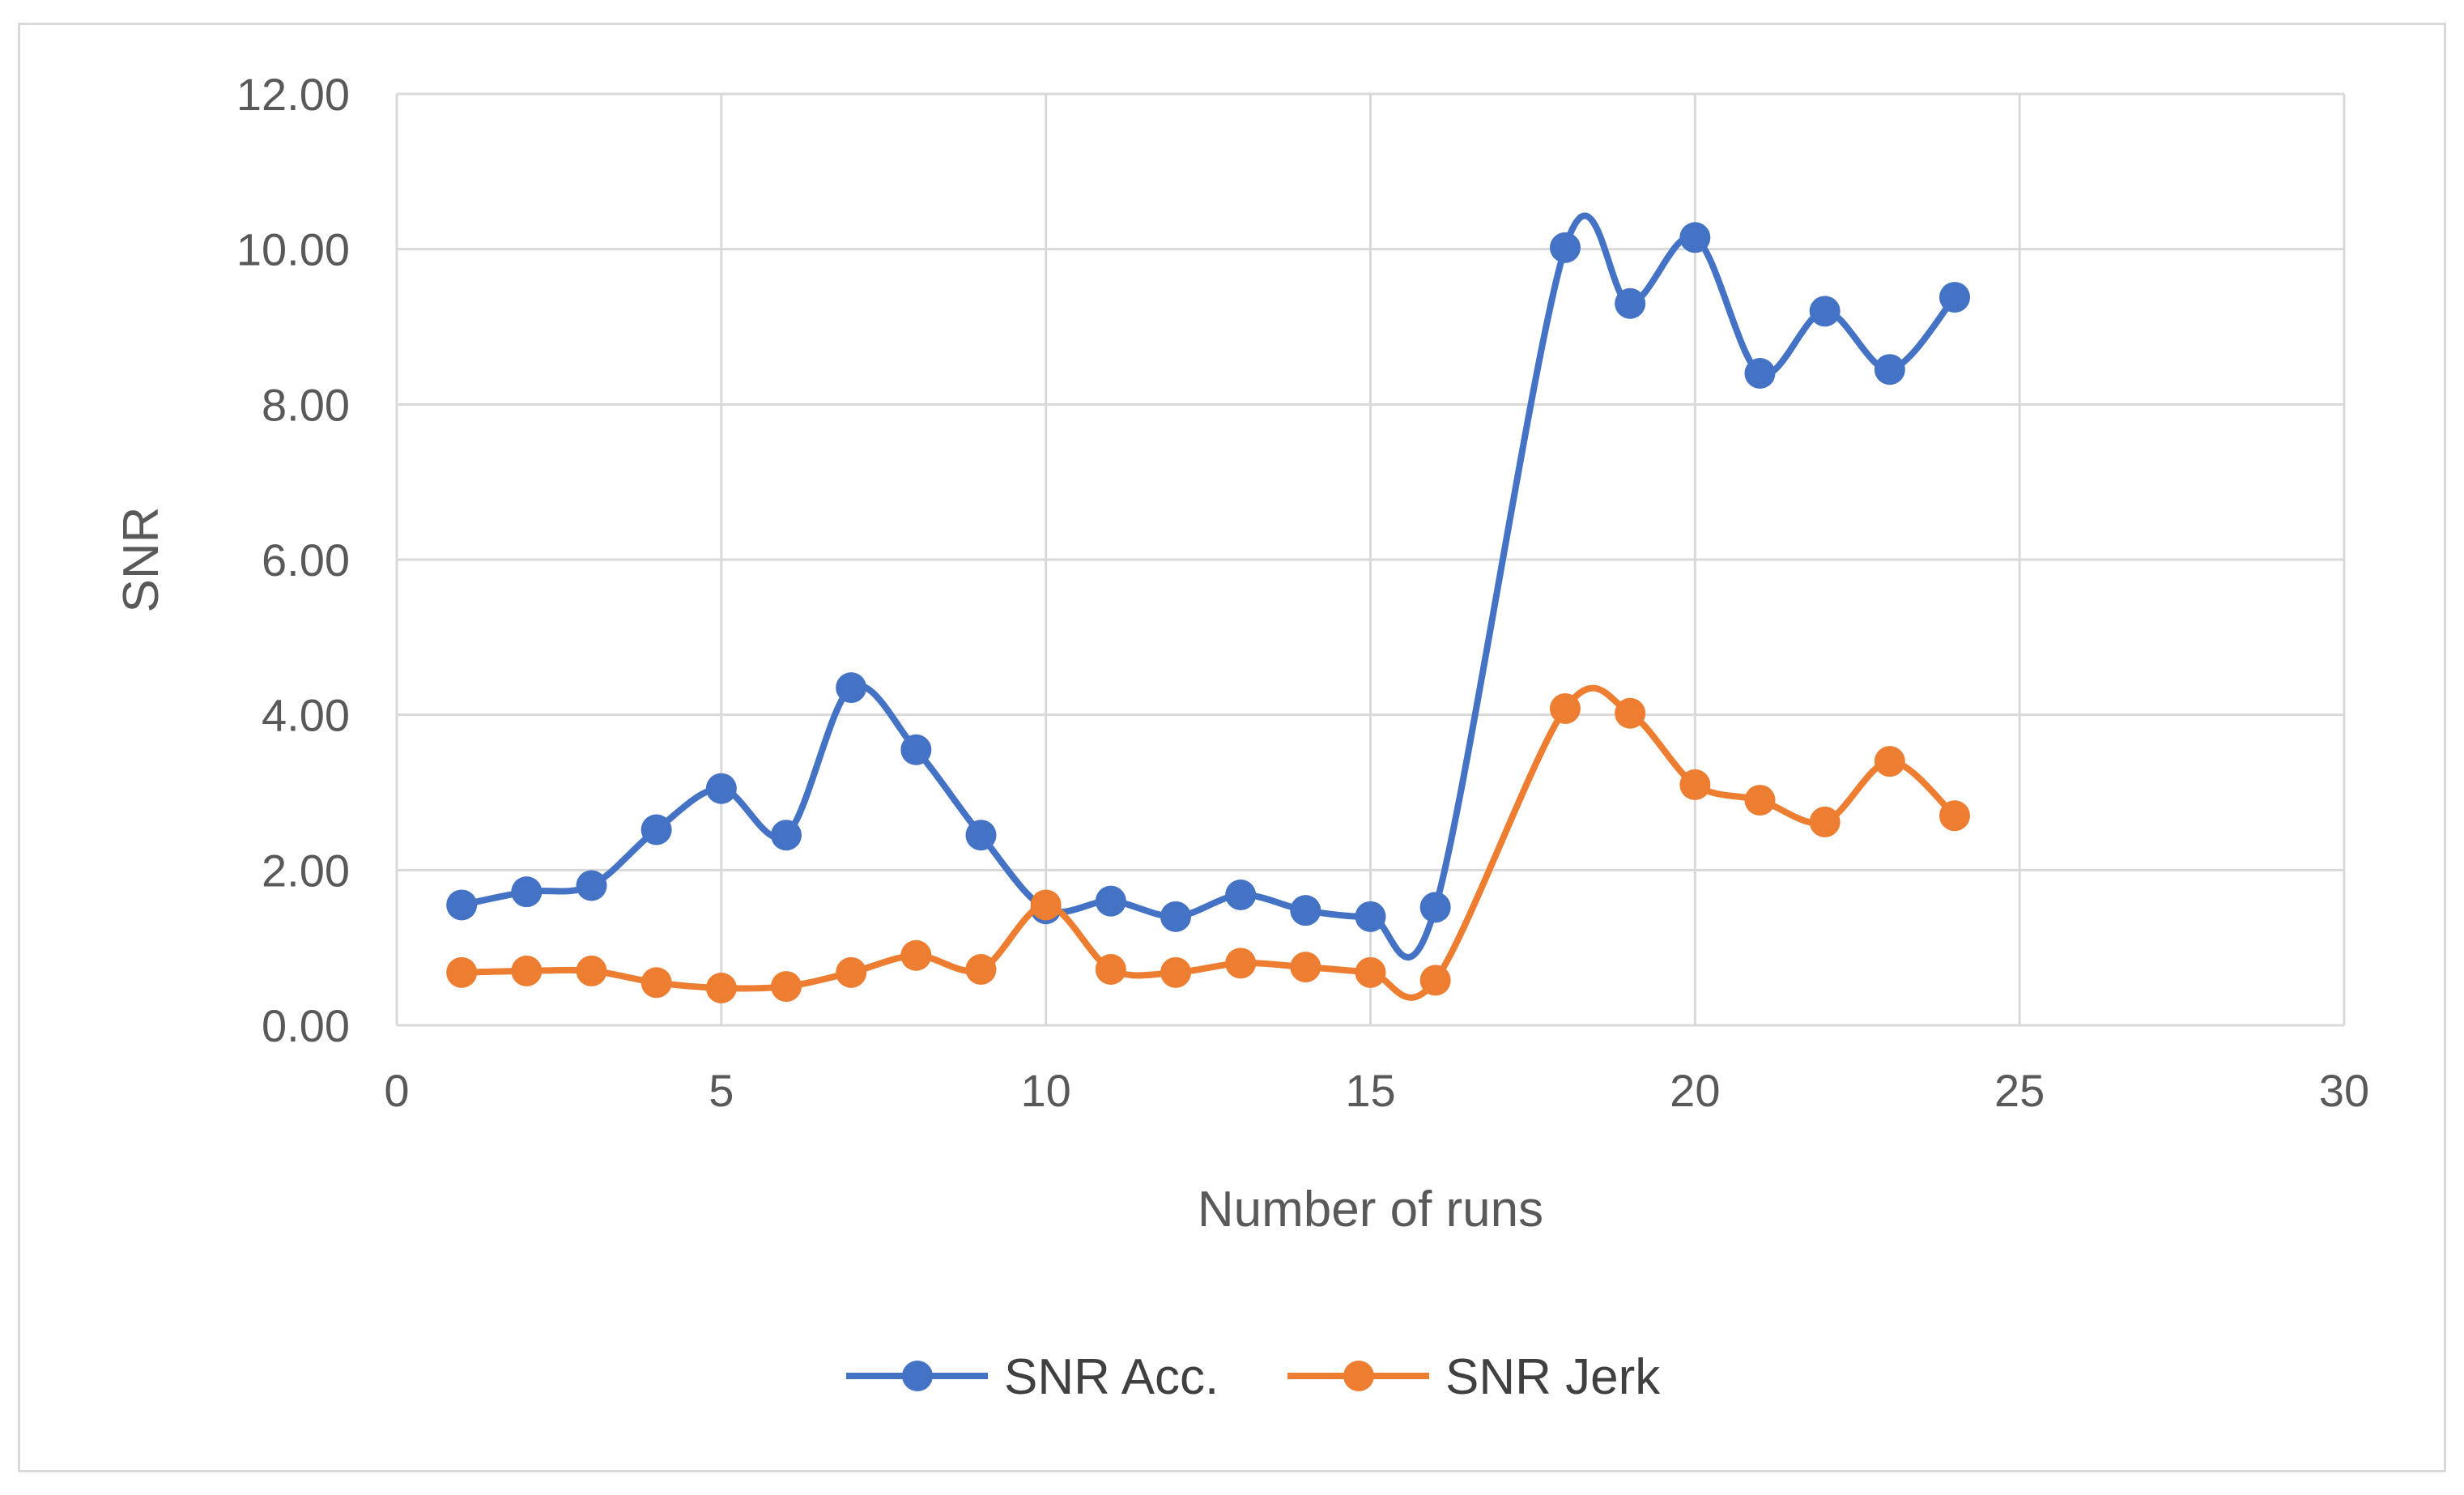  I want to click on legend-item-0: SNR Acc., so click(1032, 1377).